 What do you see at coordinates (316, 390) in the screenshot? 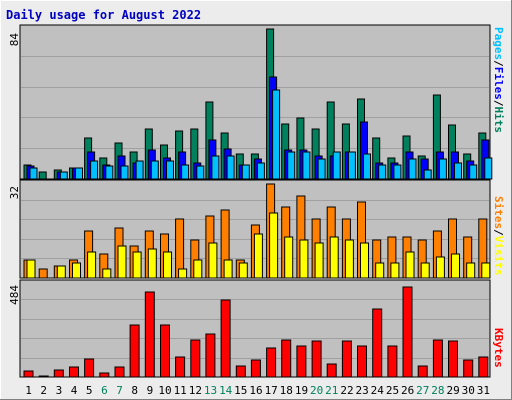
I see `day-label: 20` at bounding box center [316, 390].